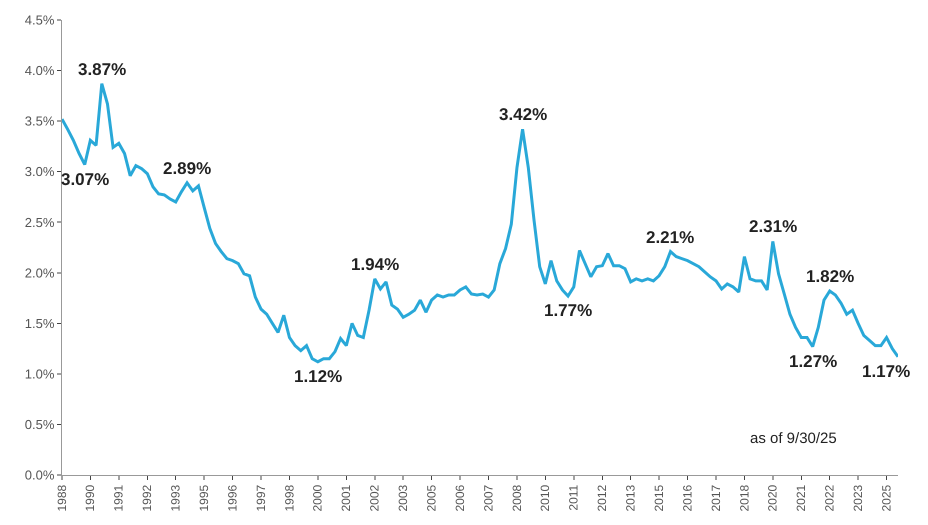 The height and width of the screenshot is (525, 928). Describe the element at coordinates (39, 272) in the screenshot. I see `y-tick-label: 2.0%` at that location.